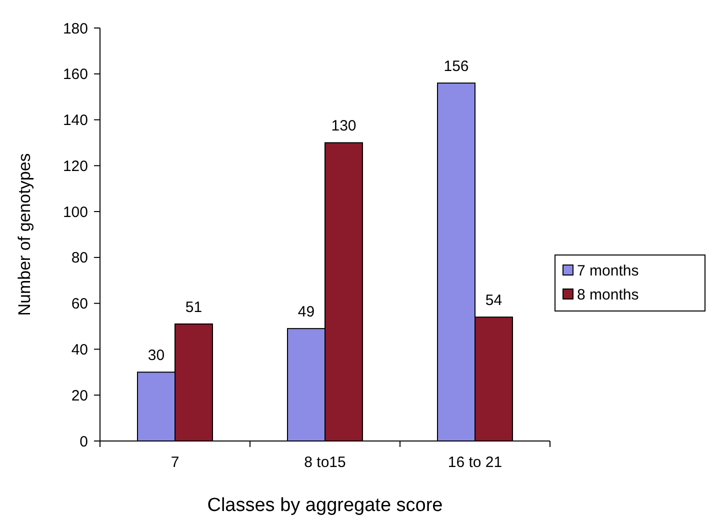  What do you see at coordinates (493, 301) in the screenshot?
I see `data-label: 54` at bounding box center [493, 301].